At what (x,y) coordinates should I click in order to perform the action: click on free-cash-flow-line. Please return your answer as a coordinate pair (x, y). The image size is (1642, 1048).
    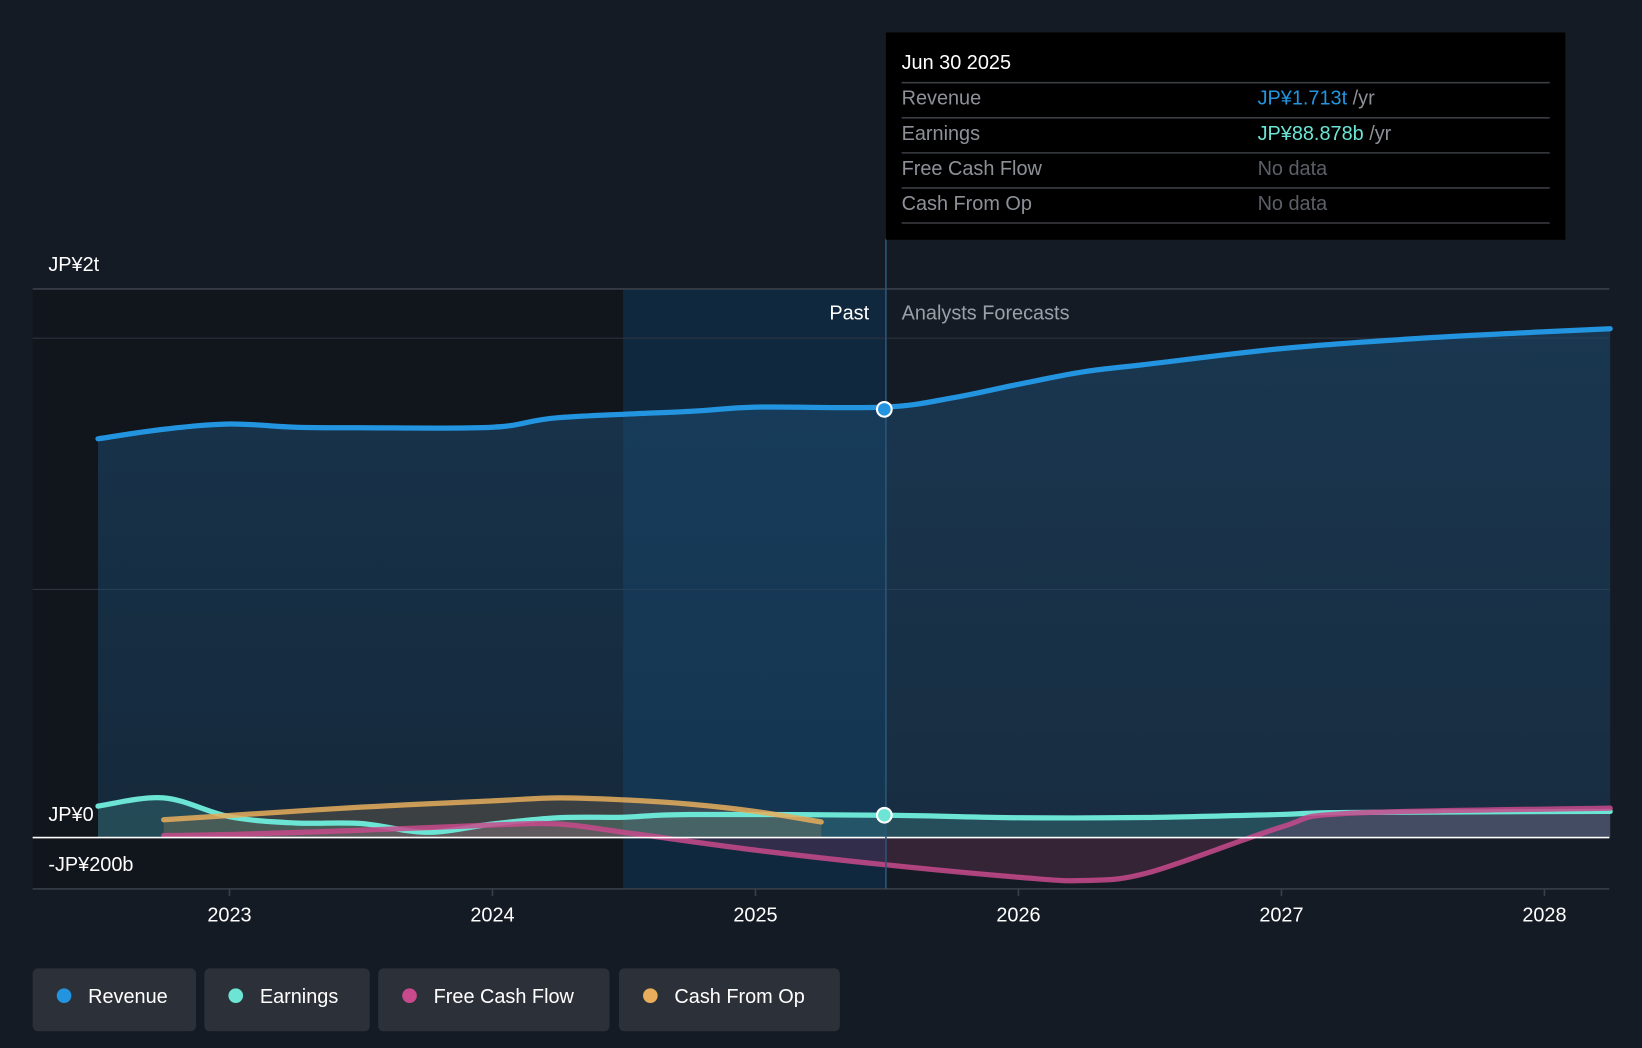
    Looking at the image, I should click on (887, 844).